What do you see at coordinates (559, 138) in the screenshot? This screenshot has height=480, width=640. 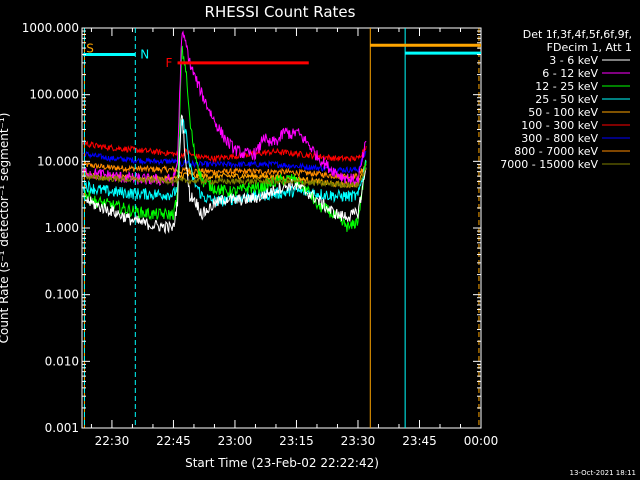 I see `legend-entry-label: 300 - 800 keV` at bounding box center [559, 138].